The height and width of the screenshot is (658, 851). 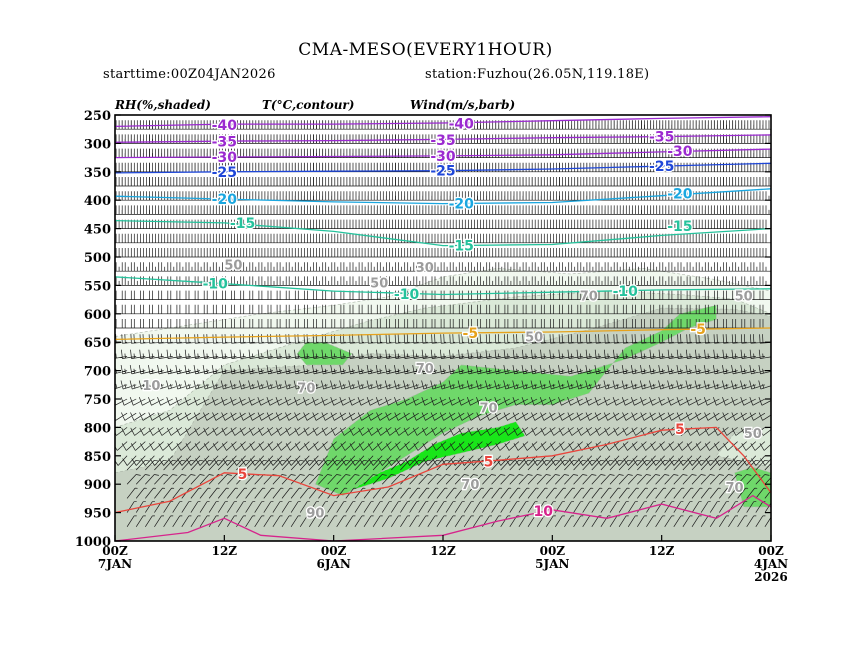 What do you see at coordinates (552, 564) in the screenshot?
I see `x-tick-date: 5JAN` at bounding box center [552, 564].